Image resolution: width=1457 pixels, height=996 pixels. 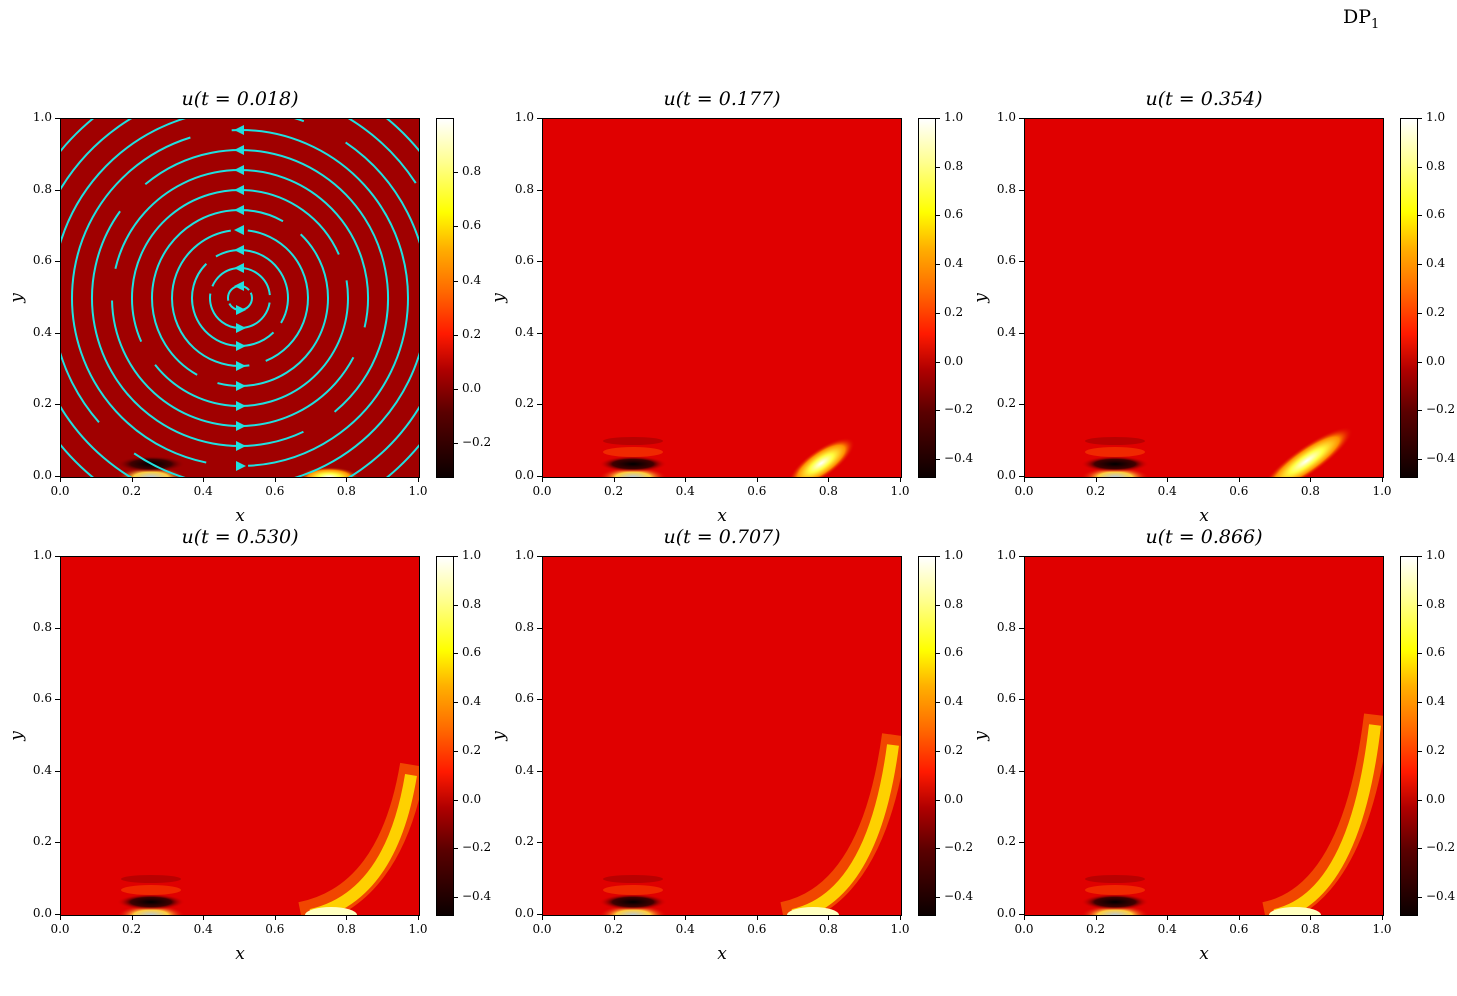 I want to click on colorbar-tick-label: 0.8, so click(x=949, y=166).